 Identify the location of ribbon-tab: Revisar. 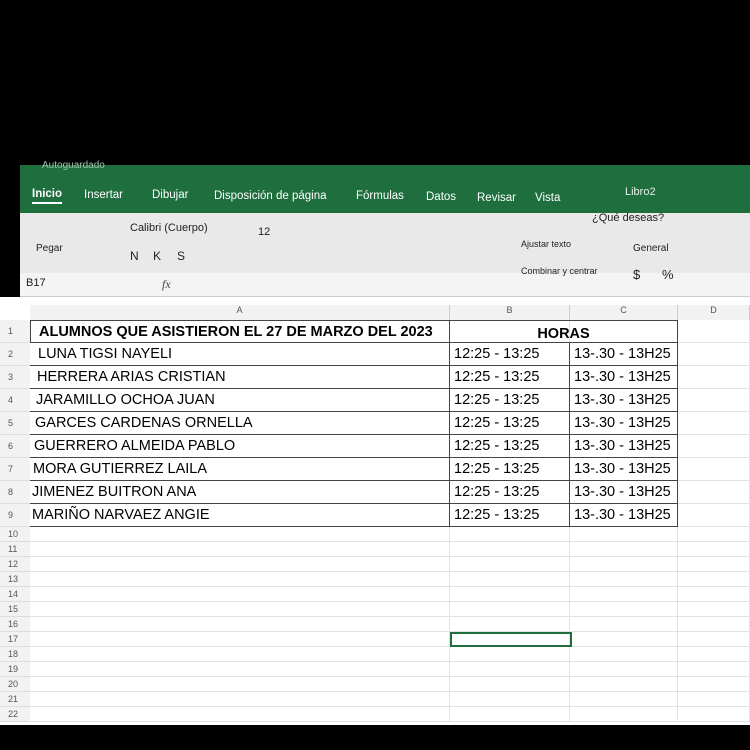
(496, 197).